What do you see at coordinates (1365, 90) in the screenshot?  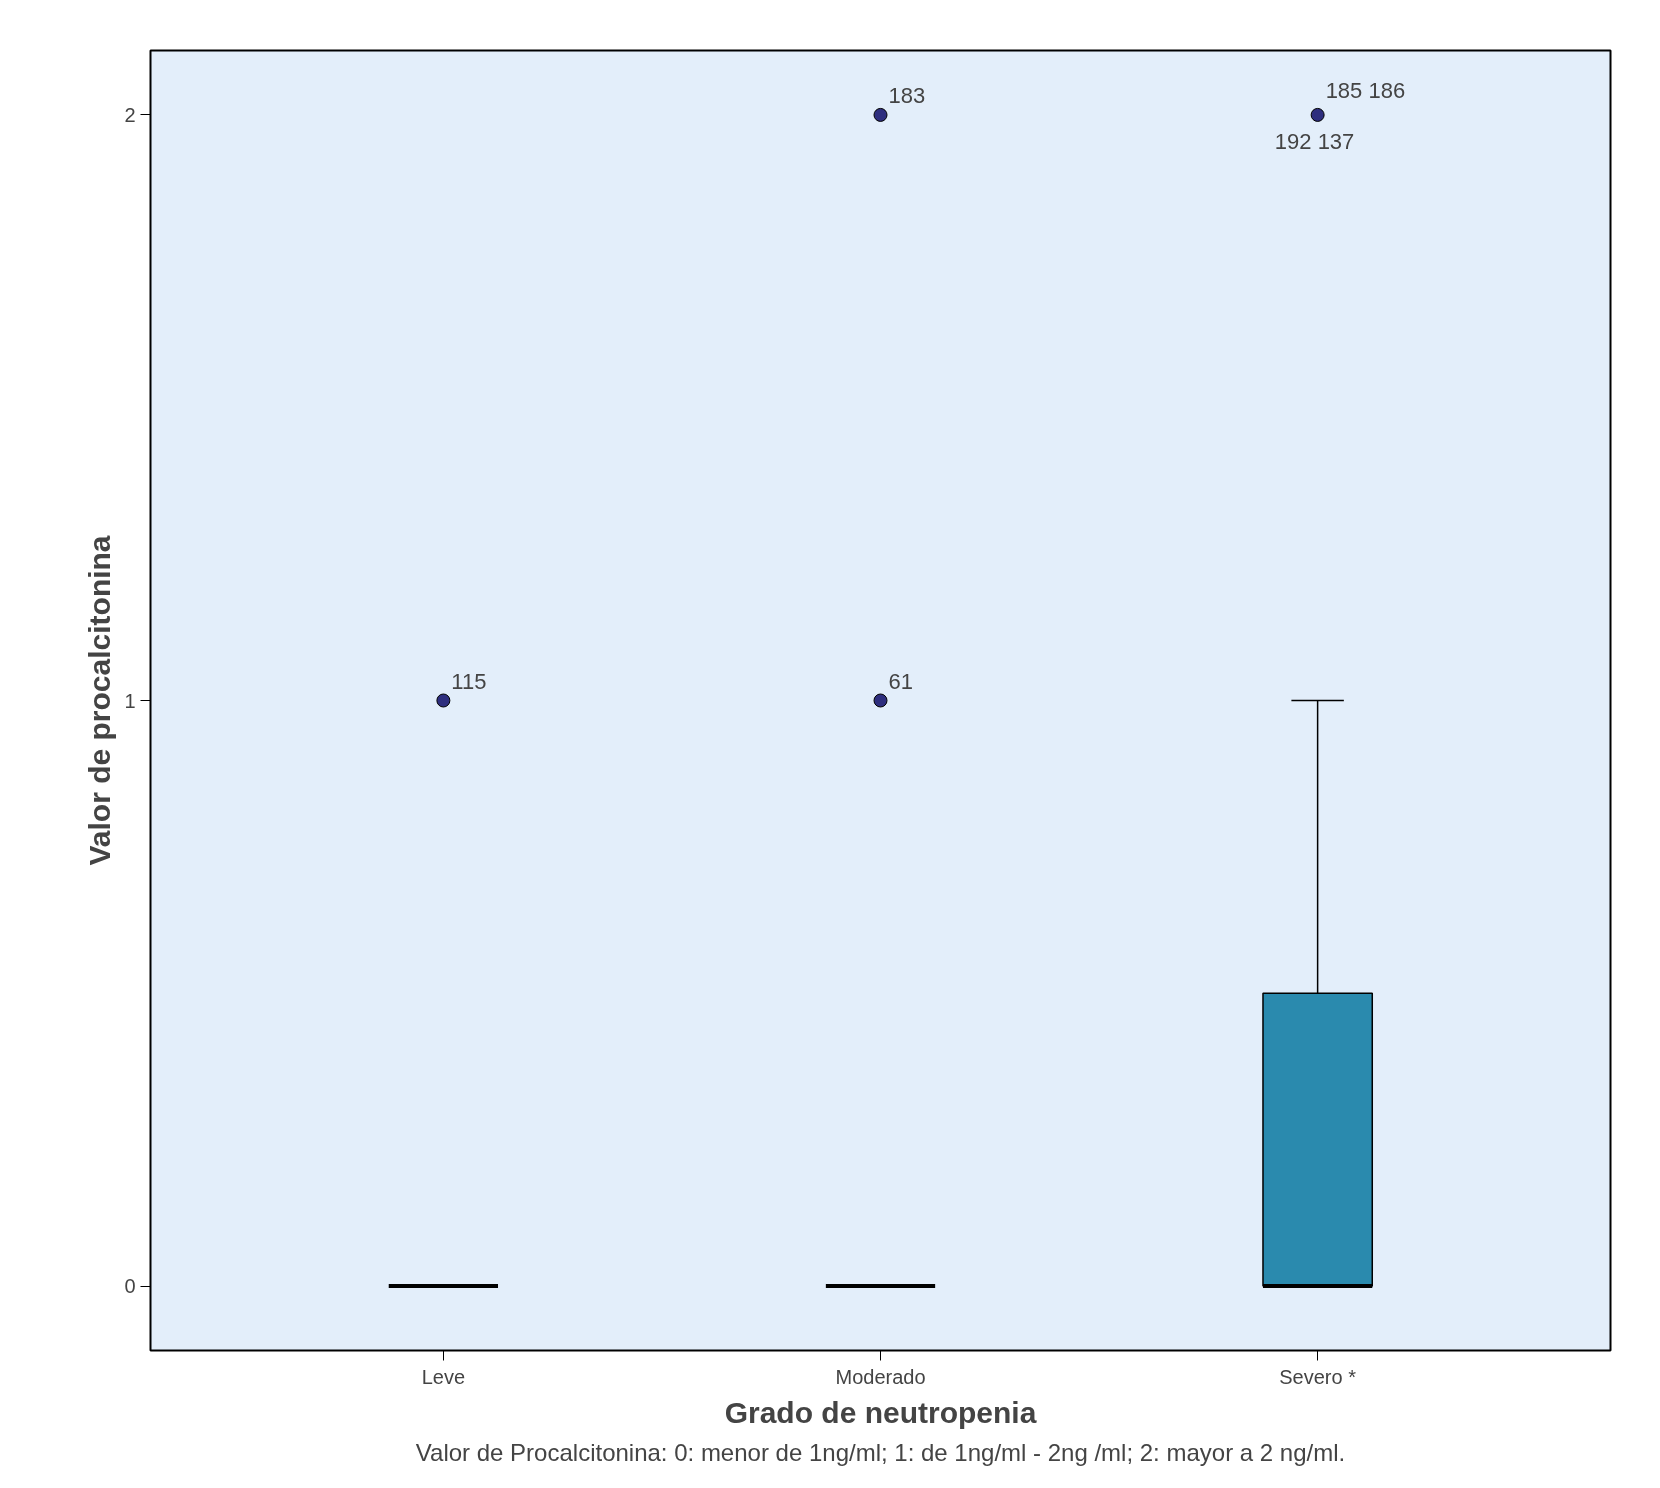 I see `annotation: 185 186` at bounding box center [1365, 90].